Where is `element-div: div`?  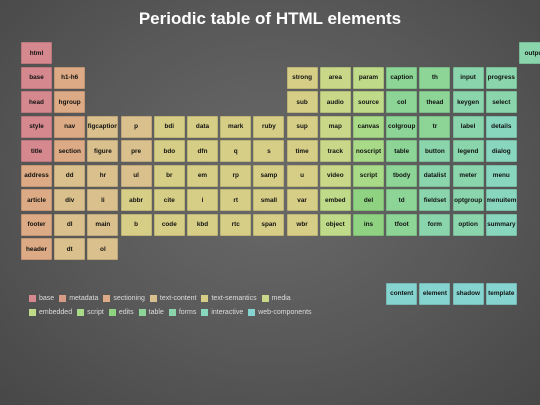 element-div: div is located at coordinates (70, 200).